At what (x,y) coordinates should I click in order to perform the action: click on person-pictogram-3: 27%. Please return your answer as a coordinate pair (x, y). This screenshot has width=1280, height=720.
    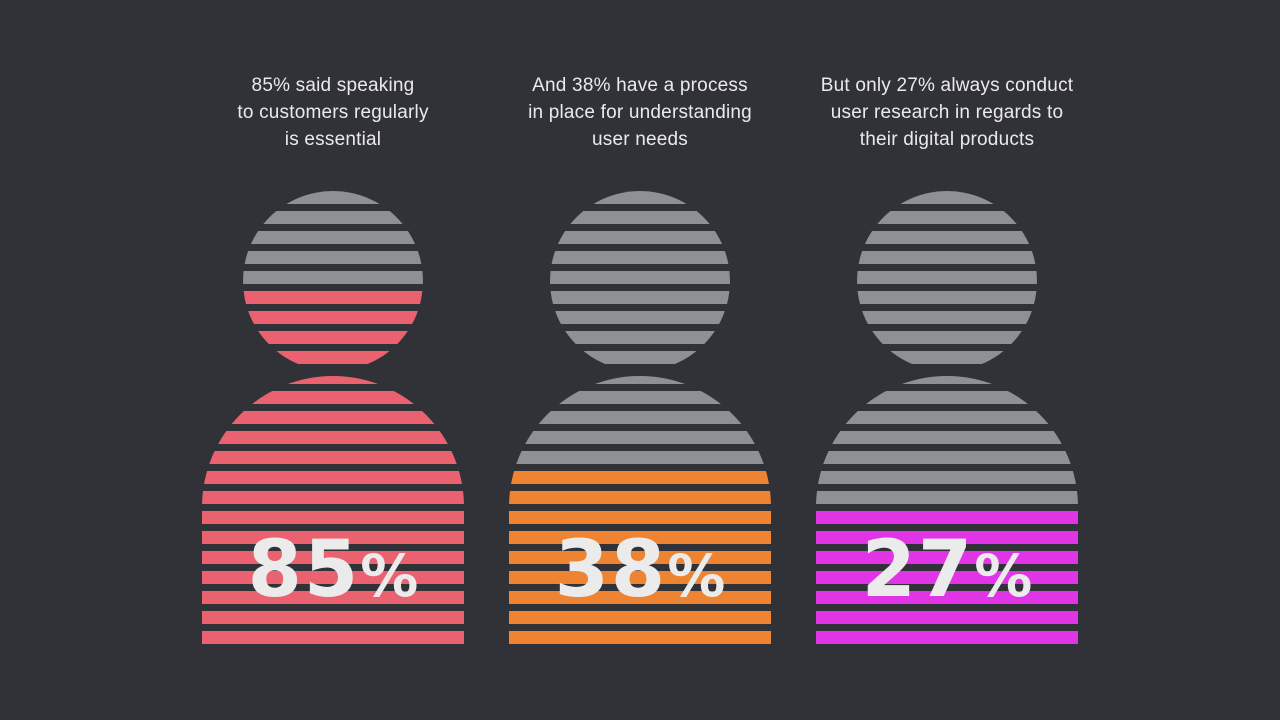
    Looking at the image, I should click on (947, 420).